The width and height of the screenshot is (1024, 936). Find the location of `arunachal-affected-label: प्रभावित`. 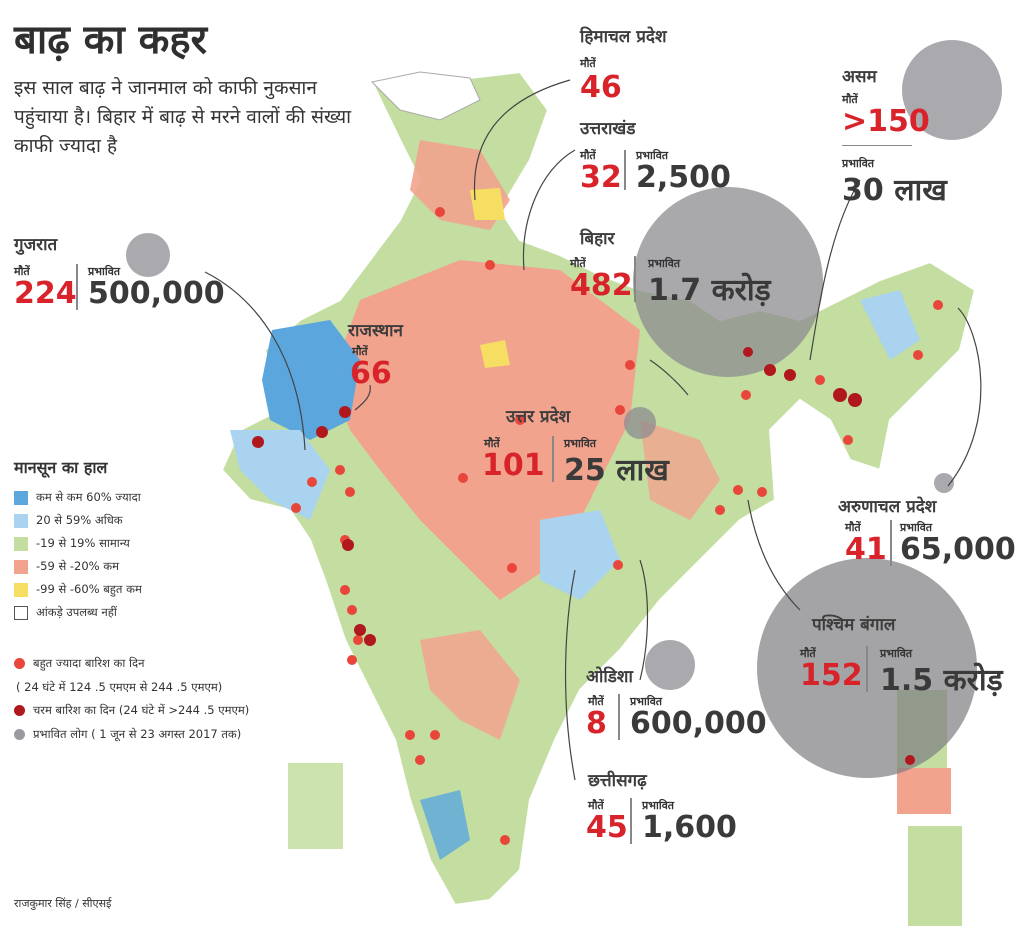

arunachal-affected-label: प्रभावित is located at coordinates (916, 527).